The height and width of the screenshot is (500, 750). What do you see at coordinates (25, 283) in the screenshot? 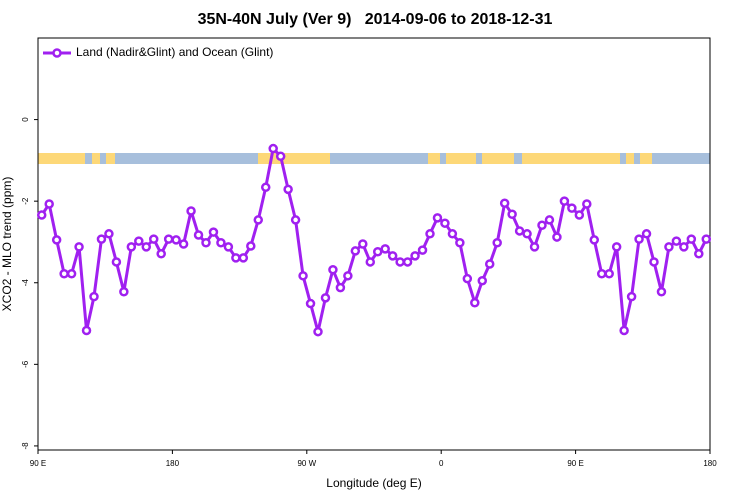
I see `y-tick-label: -4` at bounding box center [25, 283].